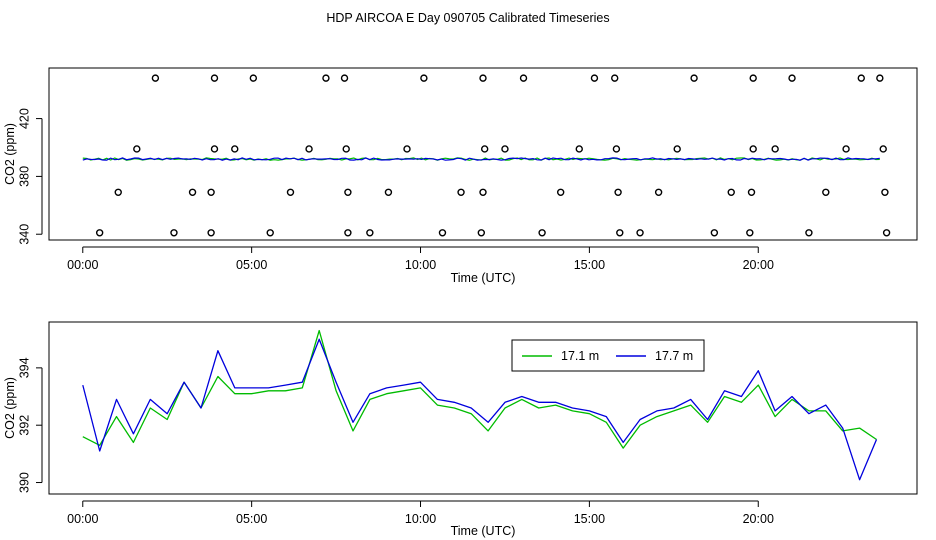 The width and height of the screenshot is (936, 540). What do you see at coordinates (24, 425) in the screenshot?
I see `y-tick-label: 392` at bounding box center [24, 425].